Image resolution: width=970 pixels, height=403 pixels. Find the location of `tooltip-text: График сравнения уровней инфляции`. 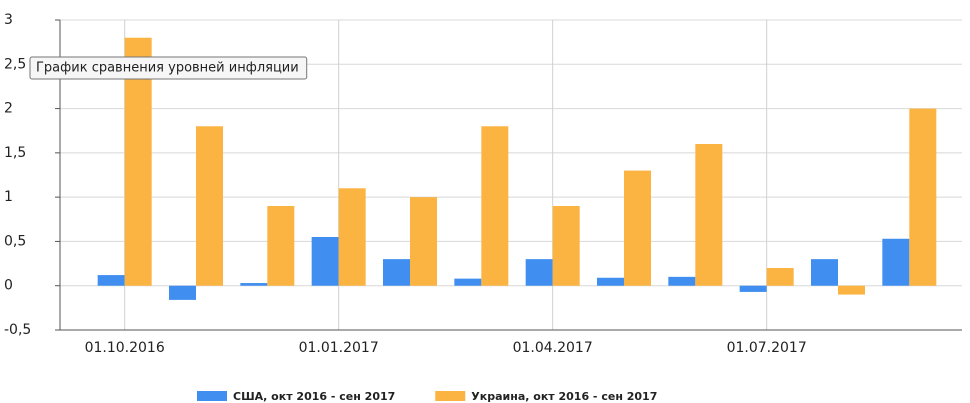

tooltip-text: График сравнения уровней инфляции is located at coordinates (167, 68).